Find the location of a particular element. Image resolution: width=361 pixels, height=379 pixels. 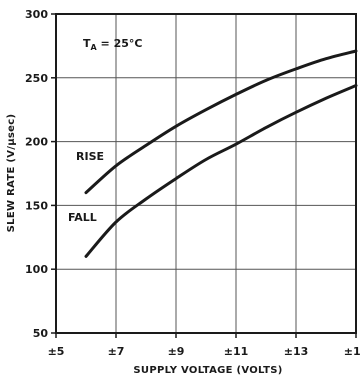

temperature-suffix: = 25°C is located at coordinates (120, 43).